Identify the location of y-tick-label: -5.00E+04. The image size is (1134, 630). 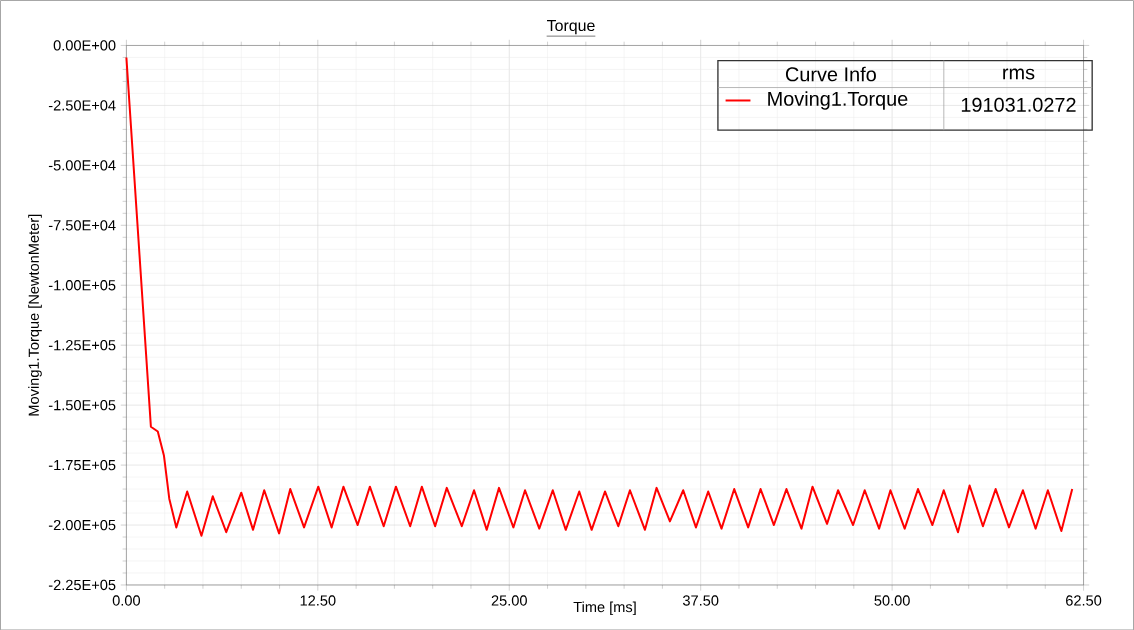
(82, 165).